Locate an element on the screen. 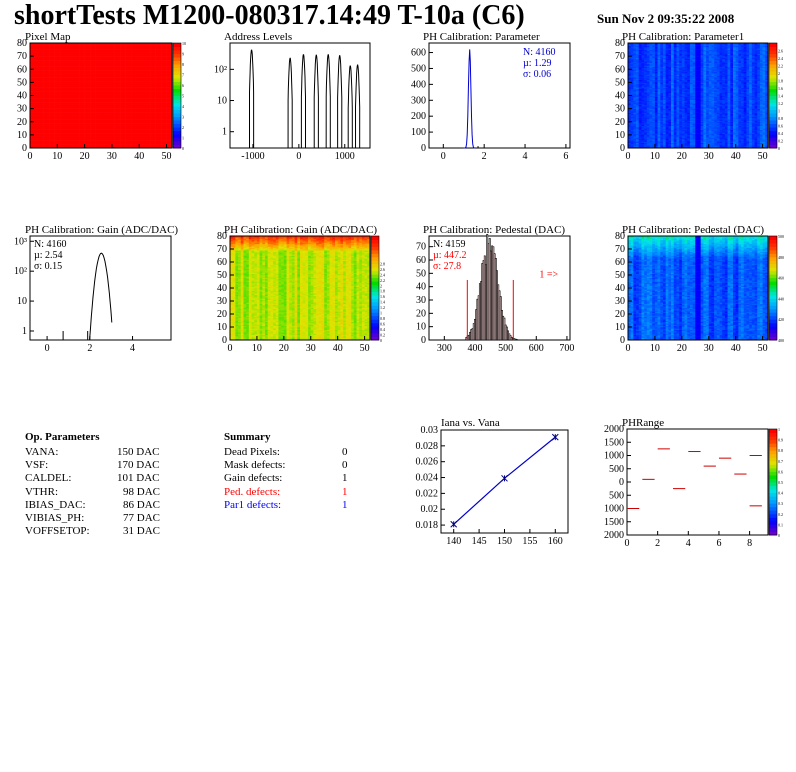 The height and width of the screenshot is (772, 796). op-param-name: VSF: is located at coordinates (37, 465).